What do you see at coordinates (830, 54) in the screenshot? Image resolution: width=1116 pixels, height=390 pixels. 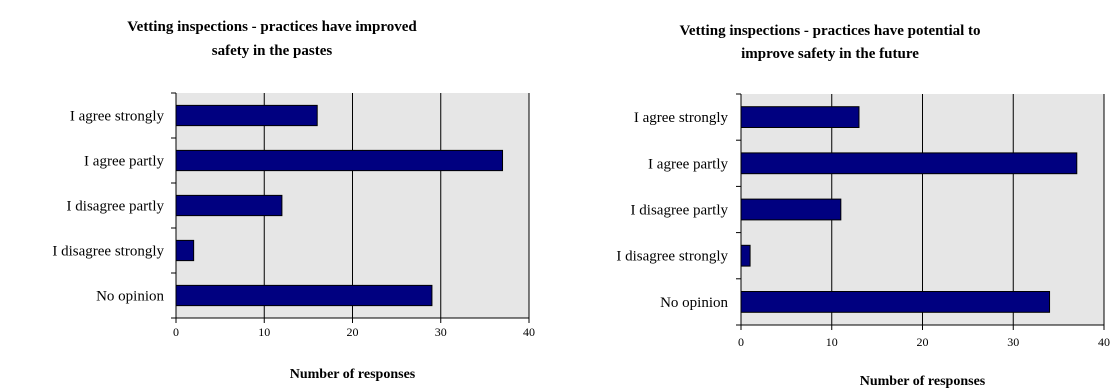 I see `chart-title-line: improve safety in the future` at bounding box center [830, 54].